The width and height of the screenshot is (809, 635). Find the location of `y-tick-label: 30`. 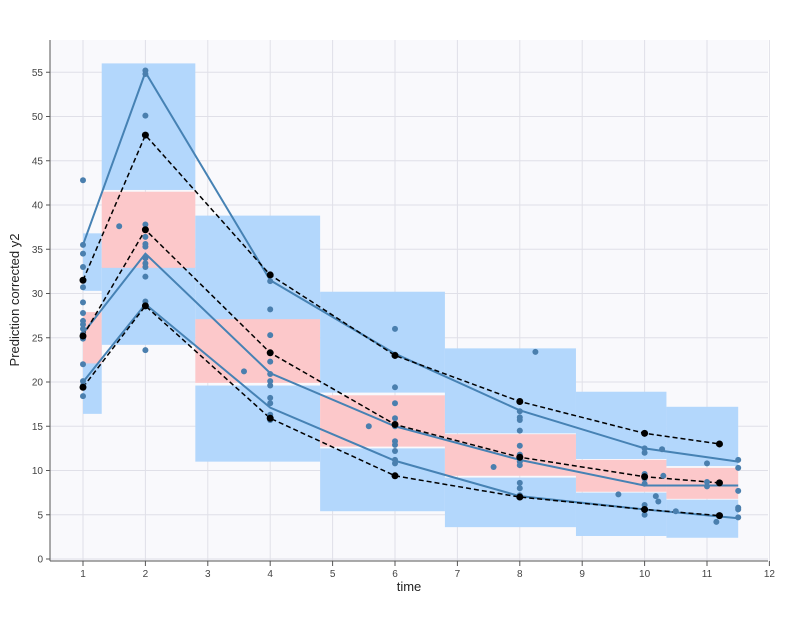

y-tick-label: 30 is located at coordinates (38, 294).